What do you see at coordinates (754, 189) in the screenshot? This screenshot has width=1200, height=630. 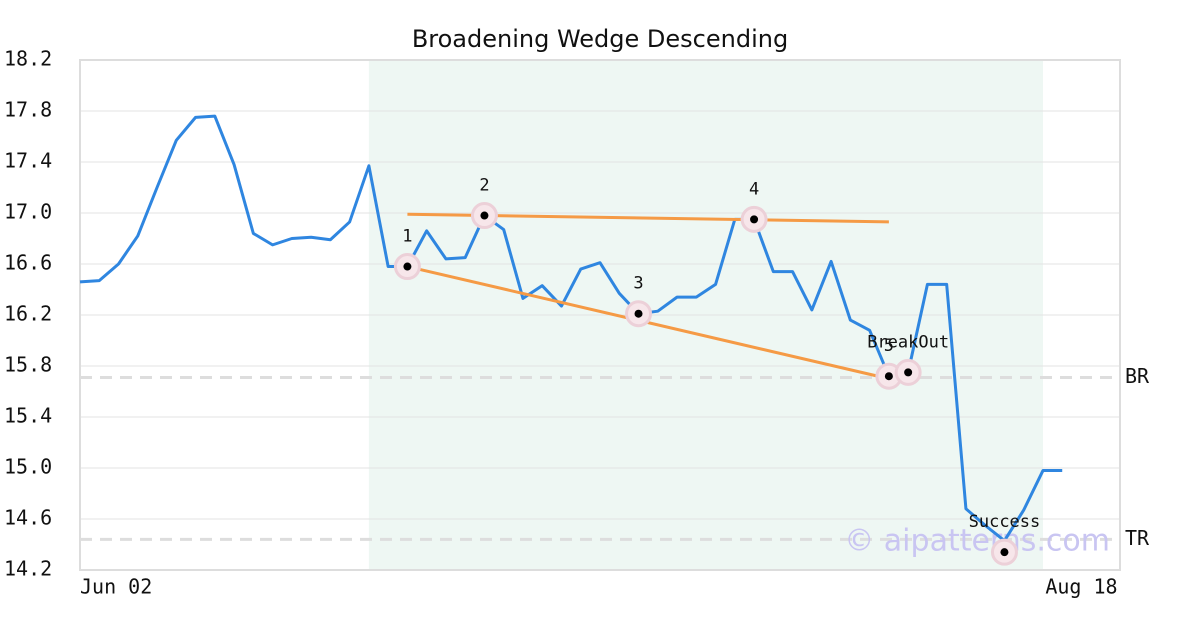 I see `point-label: 4` at bounding box center [754, 189].